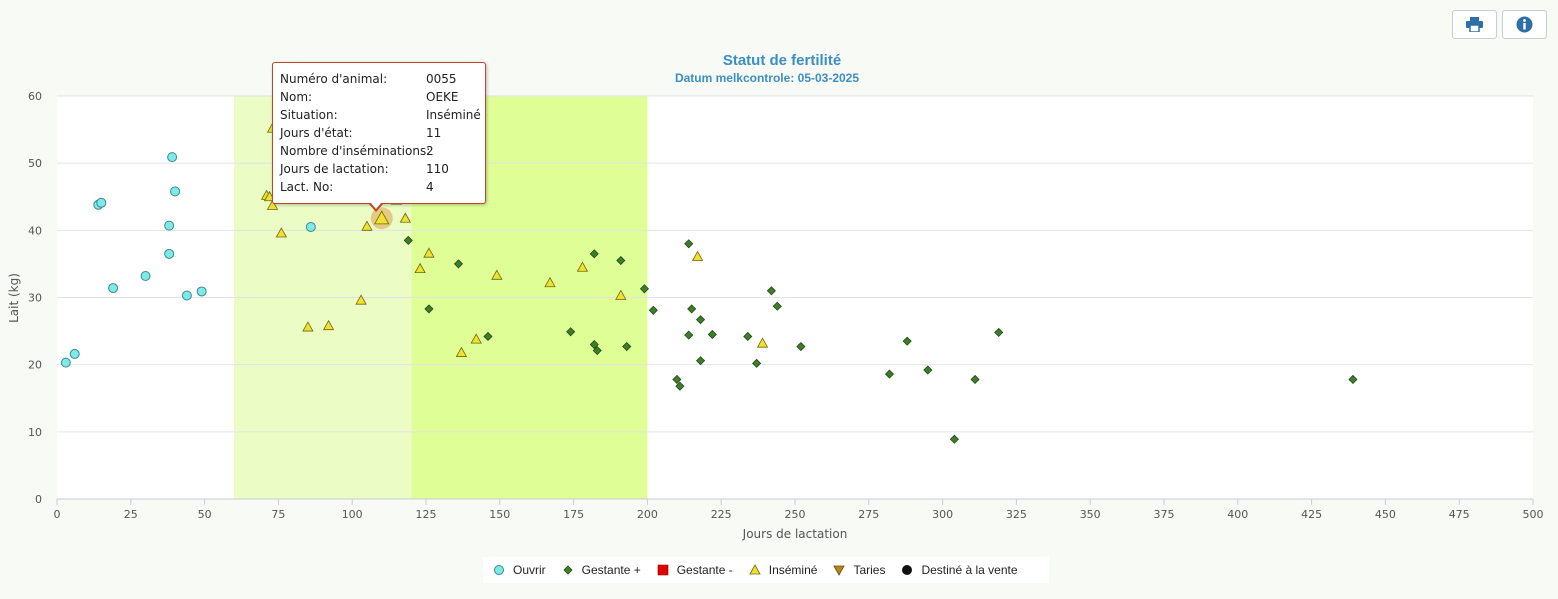 The height and width of the screenshot is (599, 1558). I want to click on x-tick-label: 350, so click(1090, 514).